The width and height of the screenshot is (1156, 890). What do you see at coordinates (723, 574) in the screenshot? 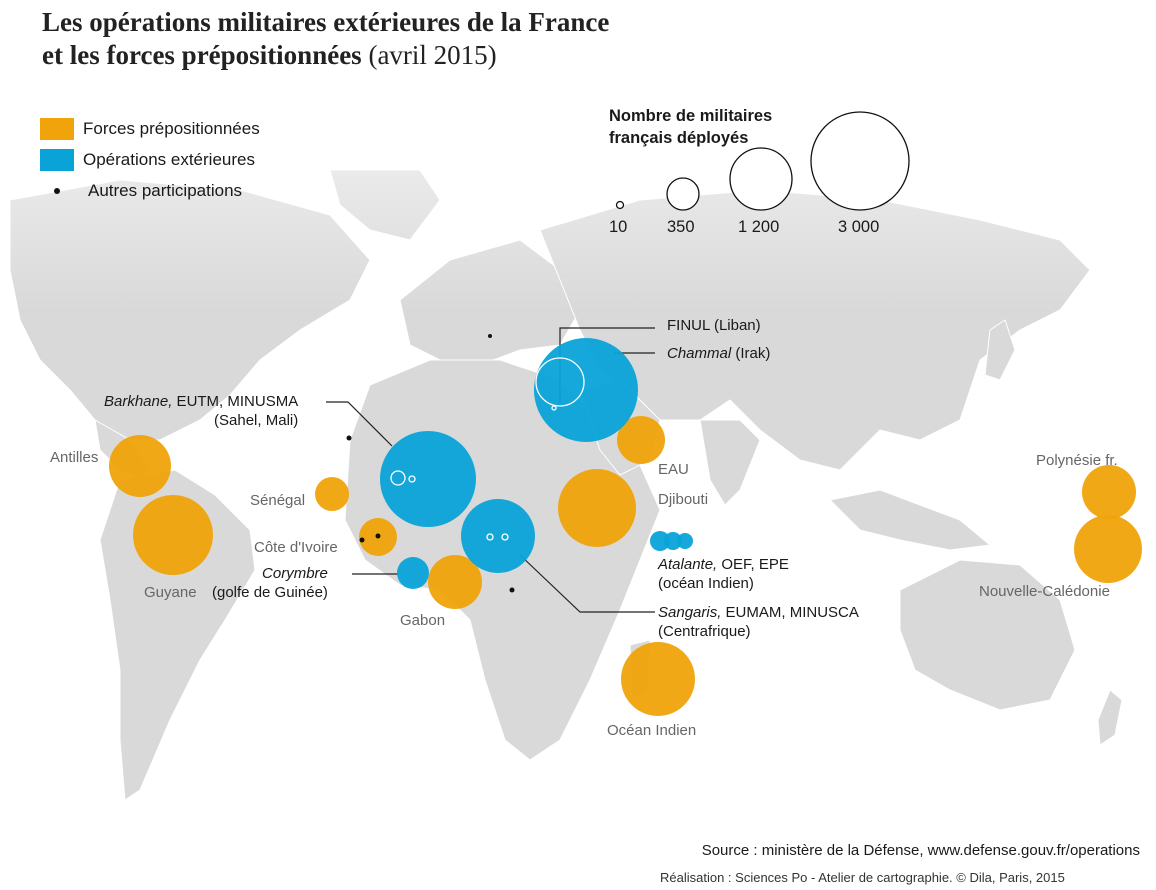
I see `label-atalante: Atalante, OEF, EPE (océan Indien)` at bounding box center [723, 574].